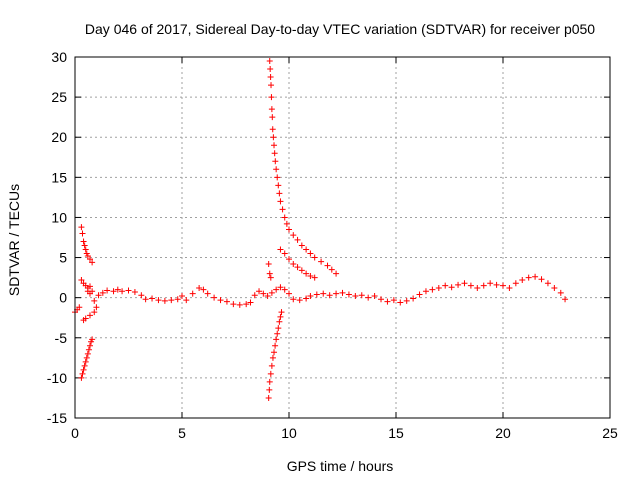 This screenshot has height=480, width=640. Describe the element at coordinates (59, 57) in the screenshot. I see `y-tick-label: 30` at that location.